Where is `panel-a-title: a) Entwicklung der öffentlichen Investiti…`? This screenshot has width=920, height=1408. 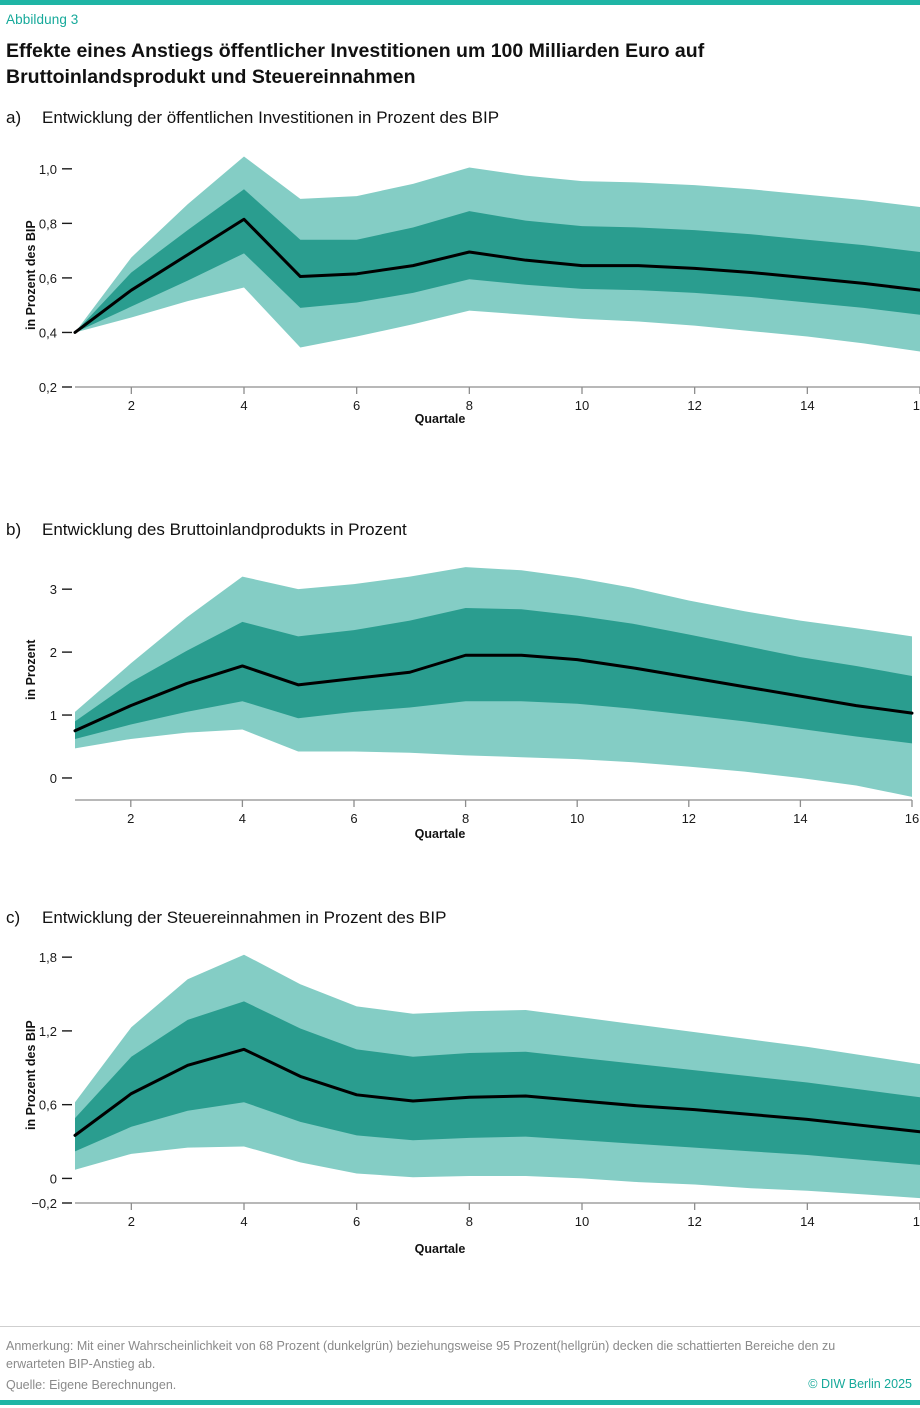 panel-a-title: a) Entwicklung der öffentlichen Investiti… is located at coordinates (252, 118).